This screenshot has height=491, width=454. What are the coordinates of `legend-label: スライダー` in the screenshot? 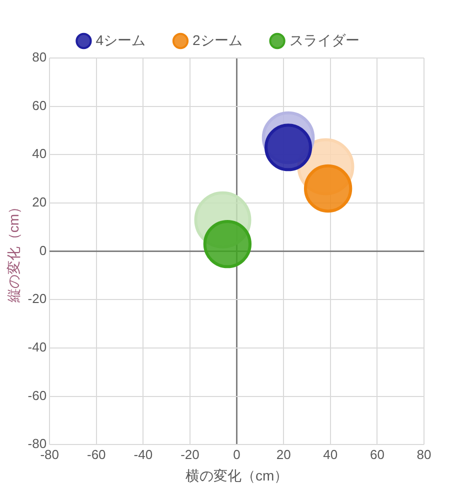 It's located at (324, 40).